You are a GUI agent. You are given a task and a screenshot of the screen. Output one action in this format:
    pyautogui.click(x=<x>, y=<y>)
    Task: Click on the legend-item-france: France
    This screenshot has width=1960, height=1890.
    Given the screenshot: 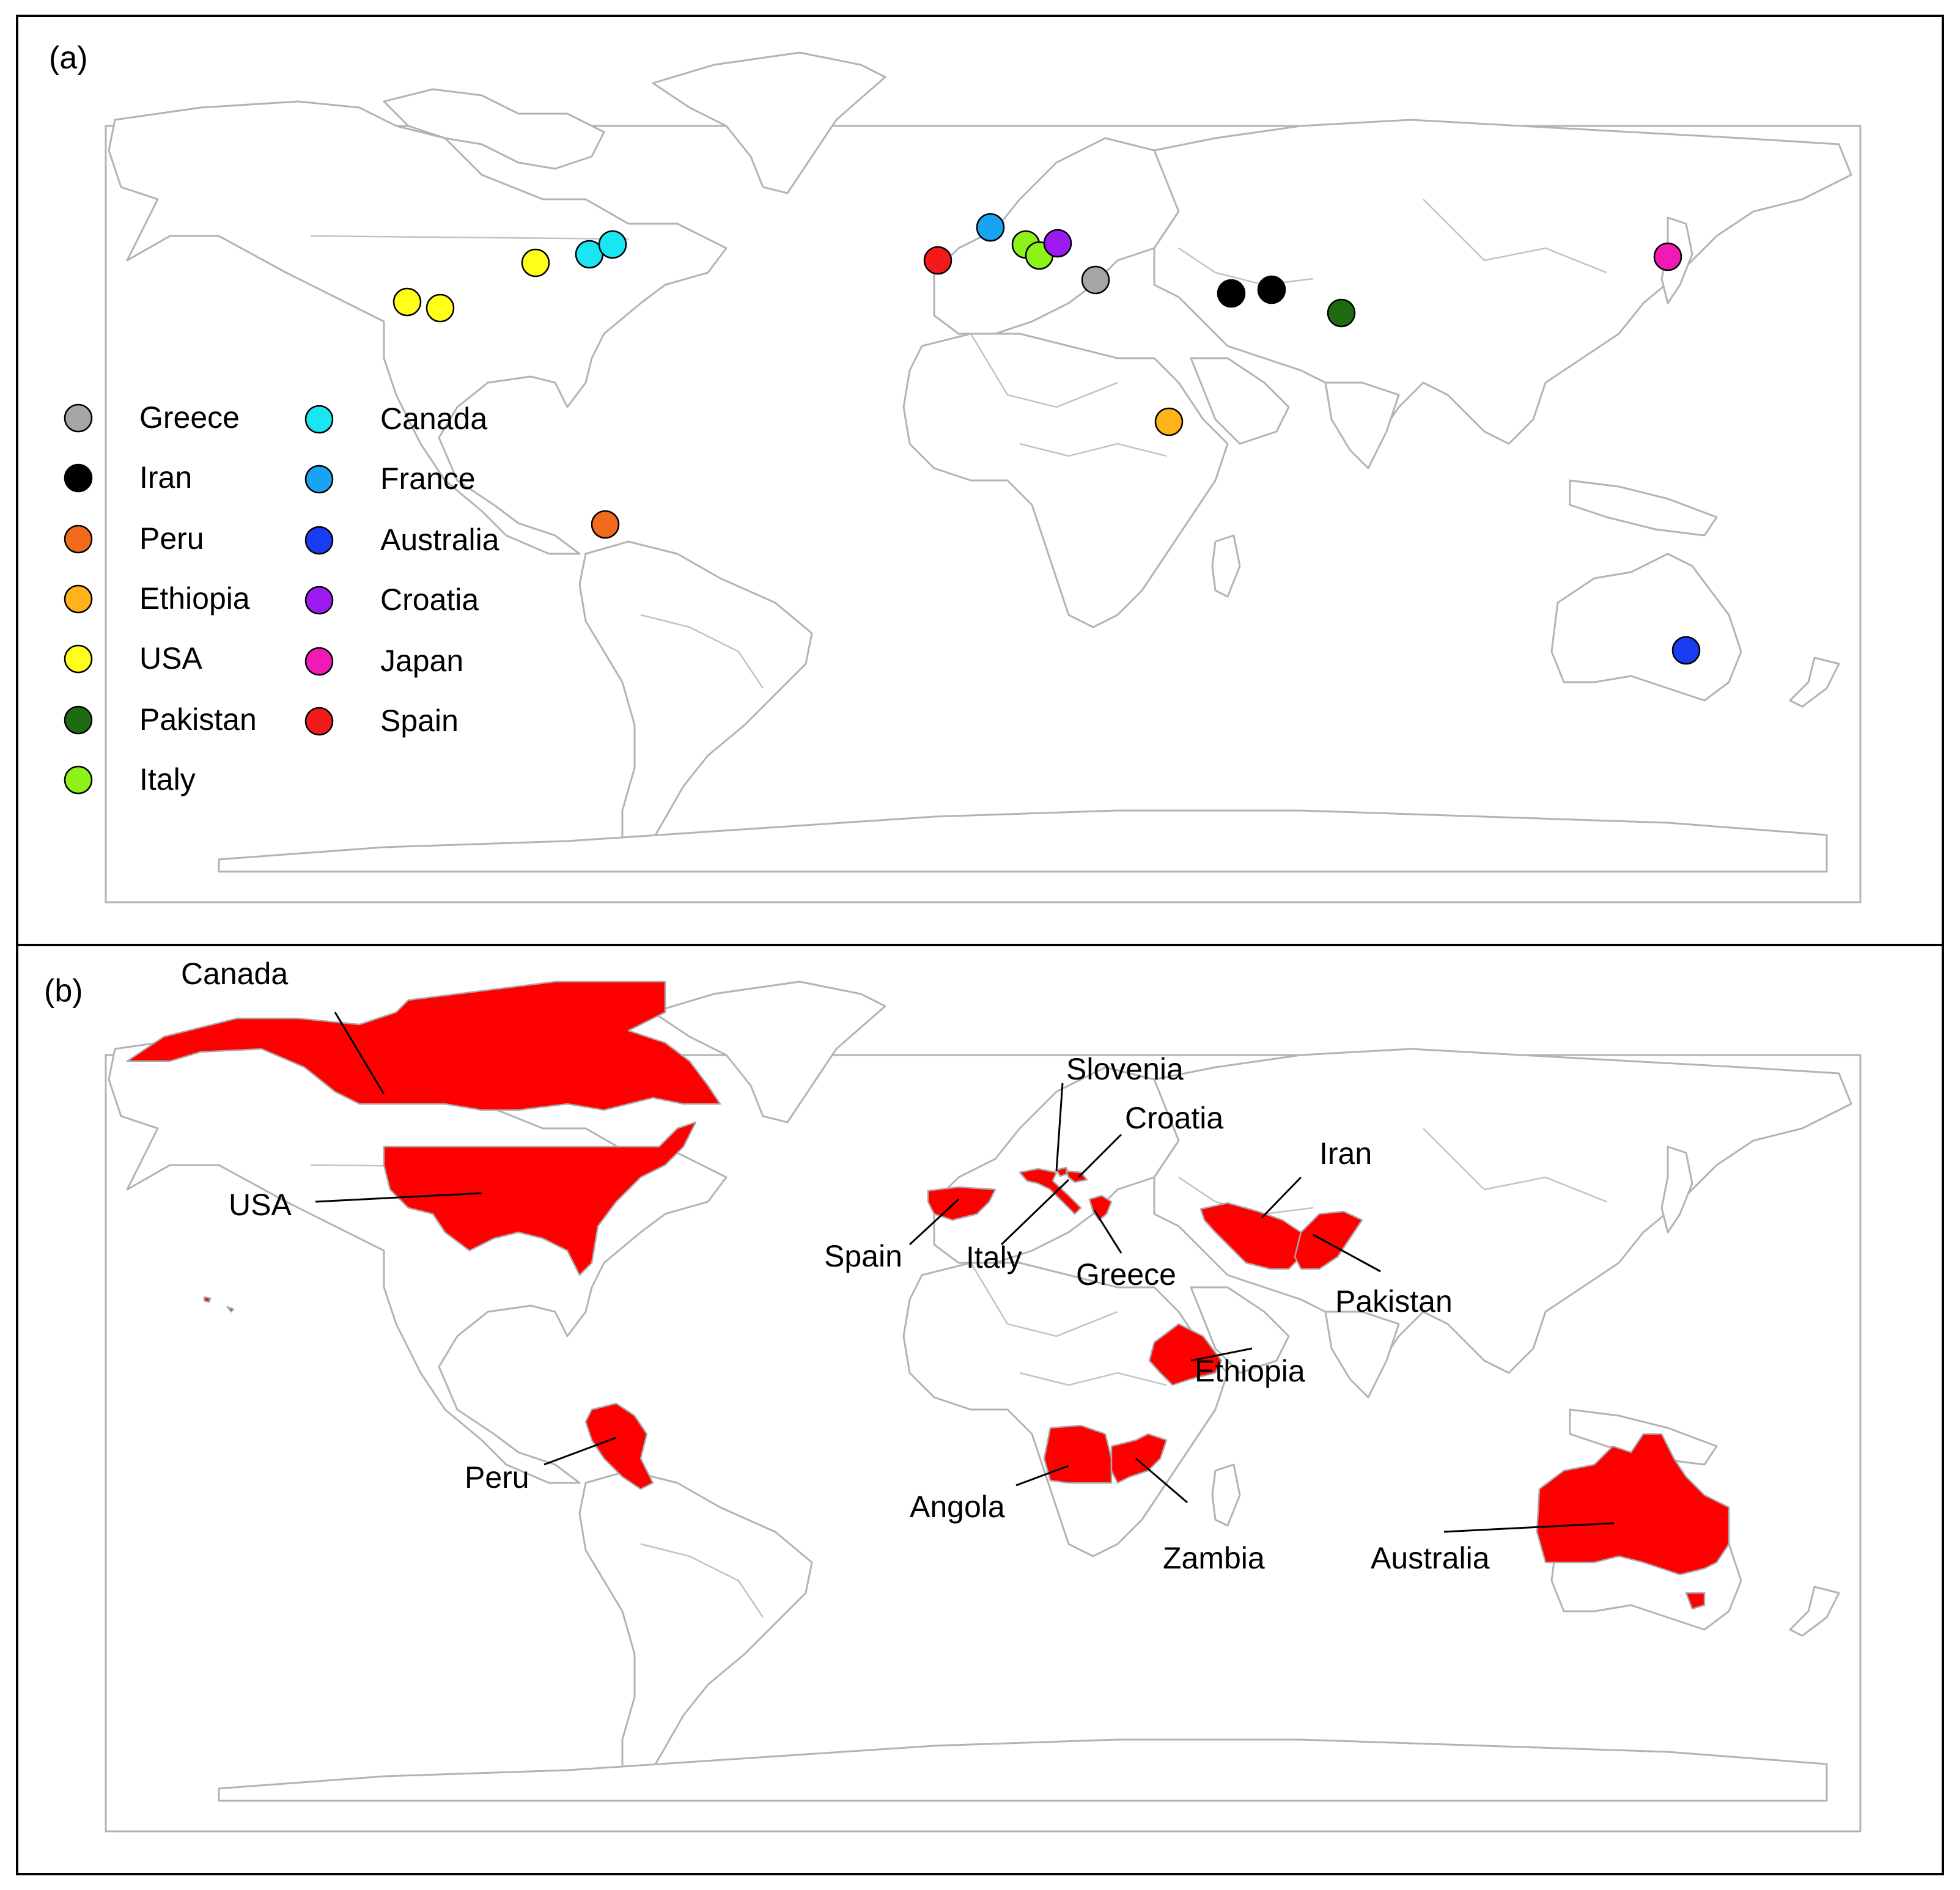 What is the action you would take?
    pyautogui.click(x=390, y=479)
    